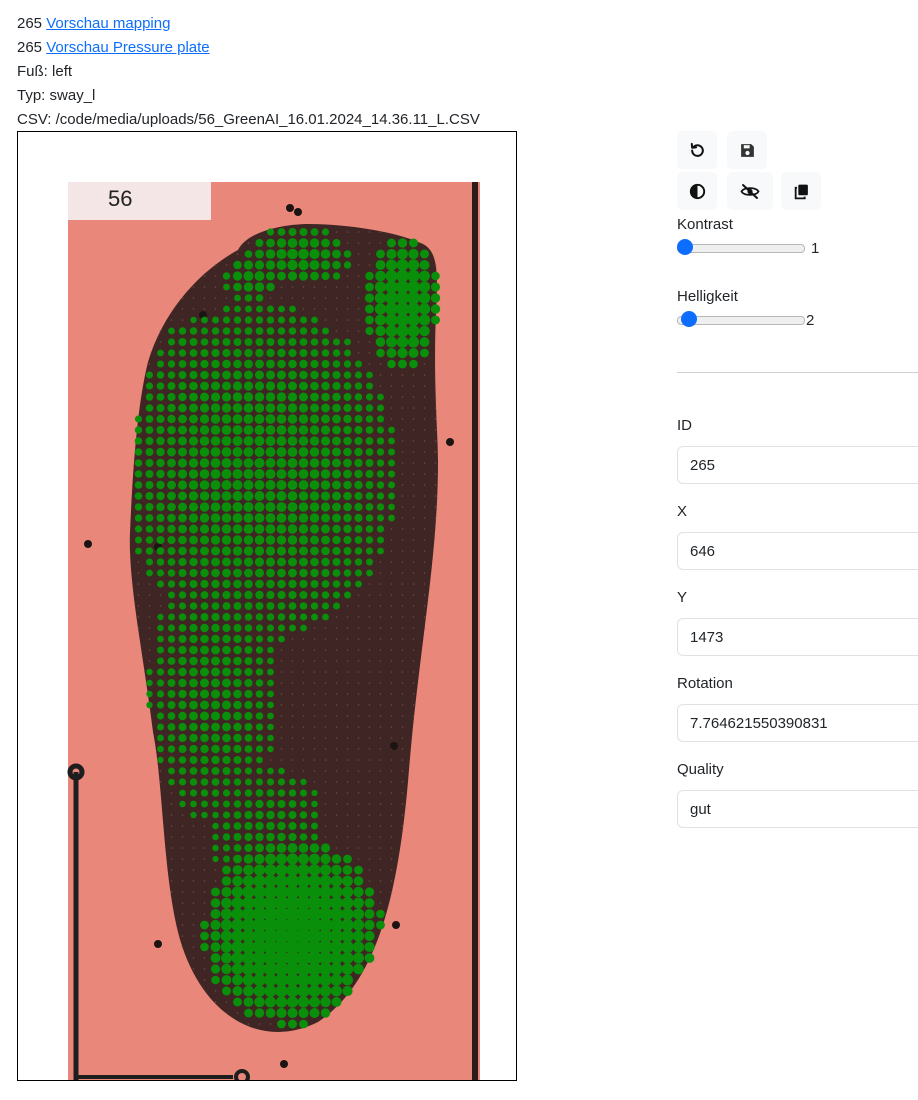  What do you see at coordinates (685, 247) in the screenshot?
I see `contrast-slider-thumb` at bounding box center [685, 247].